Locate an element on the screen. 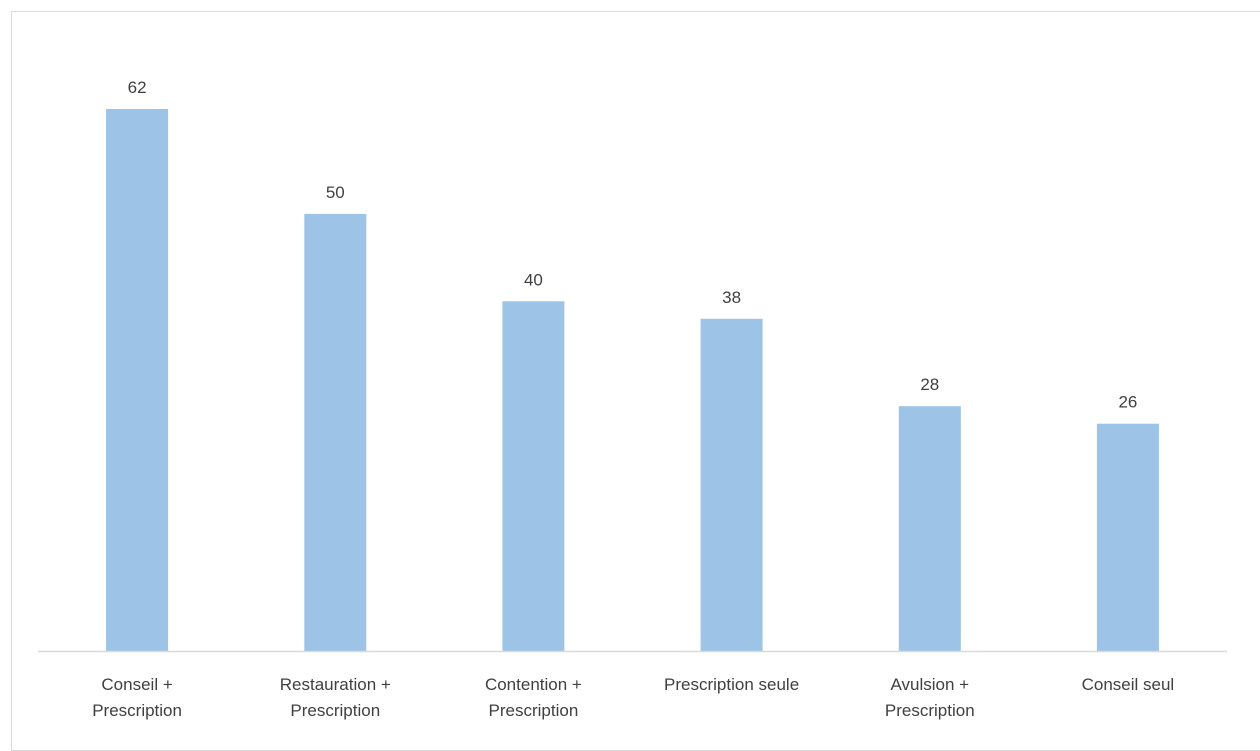 This screenshot has height=751, width=1260. category-label-line: Prescription seule is located at coordinates (731, 684).